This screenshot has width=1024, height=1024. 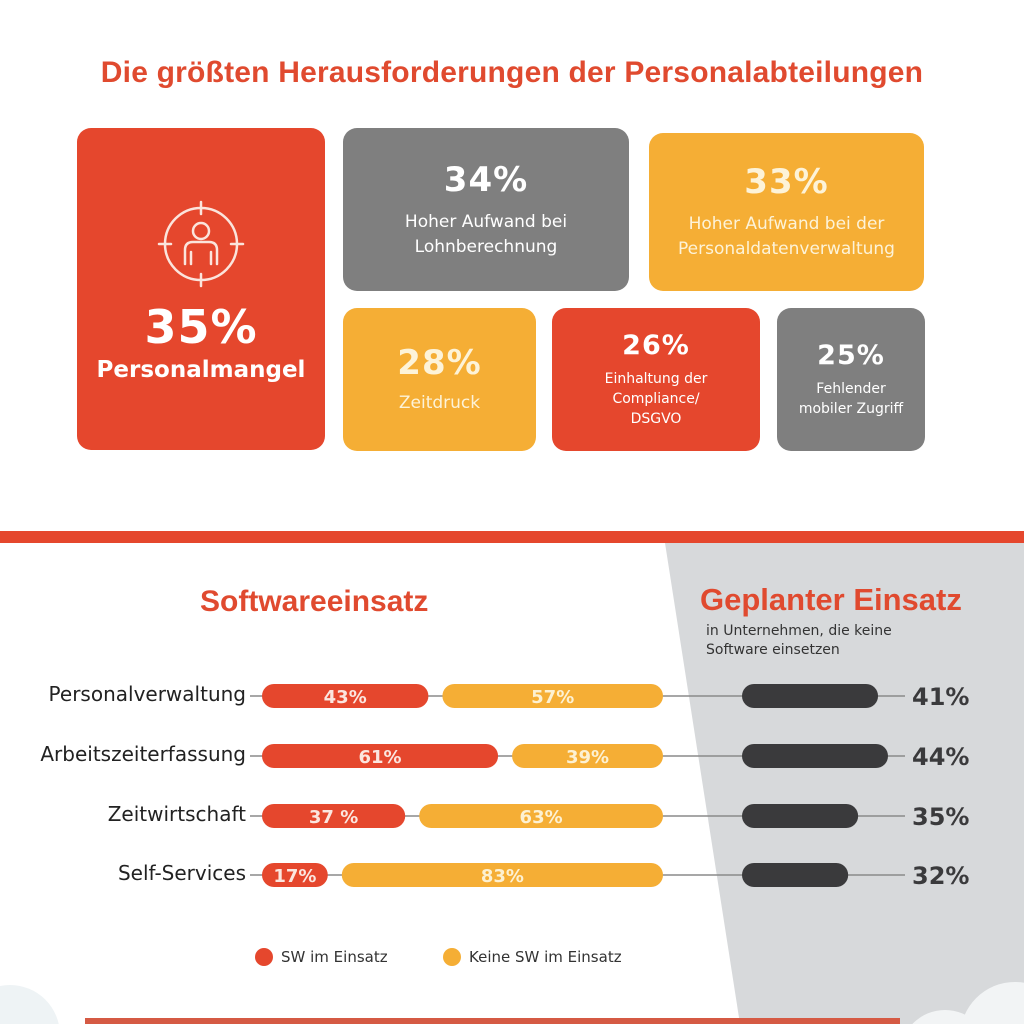 What do you see at coordinates (831, 599) in the screenshot?
I see `planned-usage-title: Geplanter Einsatz` at bounding box center [831, 599].